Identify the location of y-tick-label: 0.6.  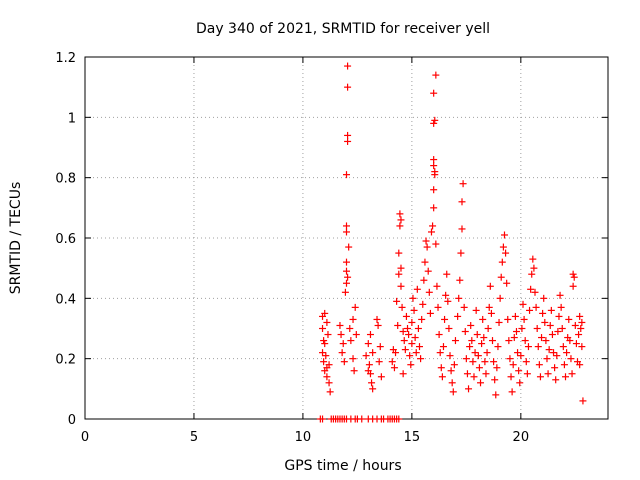
(65, 239).